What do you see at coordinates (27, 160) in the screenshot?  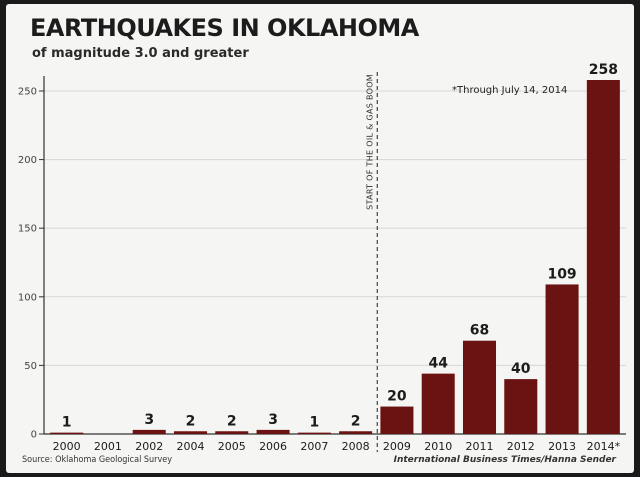 I see `y-tick-label: 200` at bounding box center [27, 160].